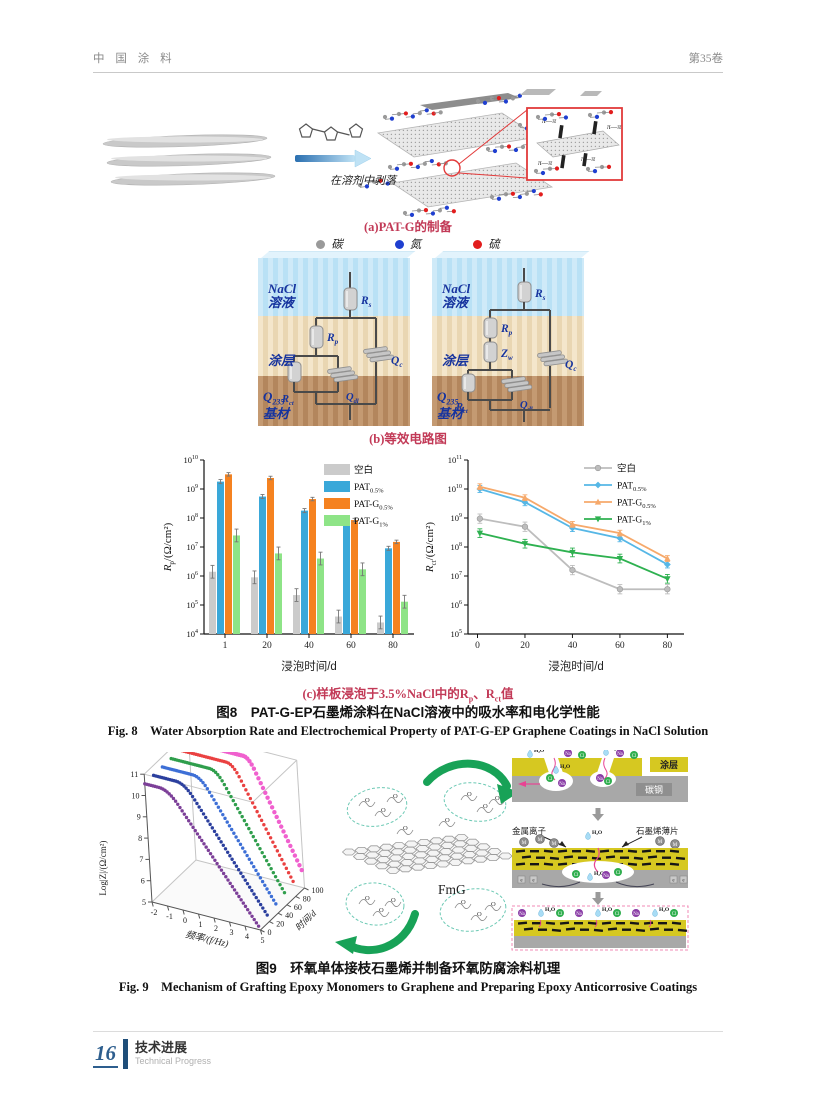 This screenshot has height=1099, width=816. Describe the element at coordinates (334, 401) in the screenshot. I see `substrate-layer` at that location.